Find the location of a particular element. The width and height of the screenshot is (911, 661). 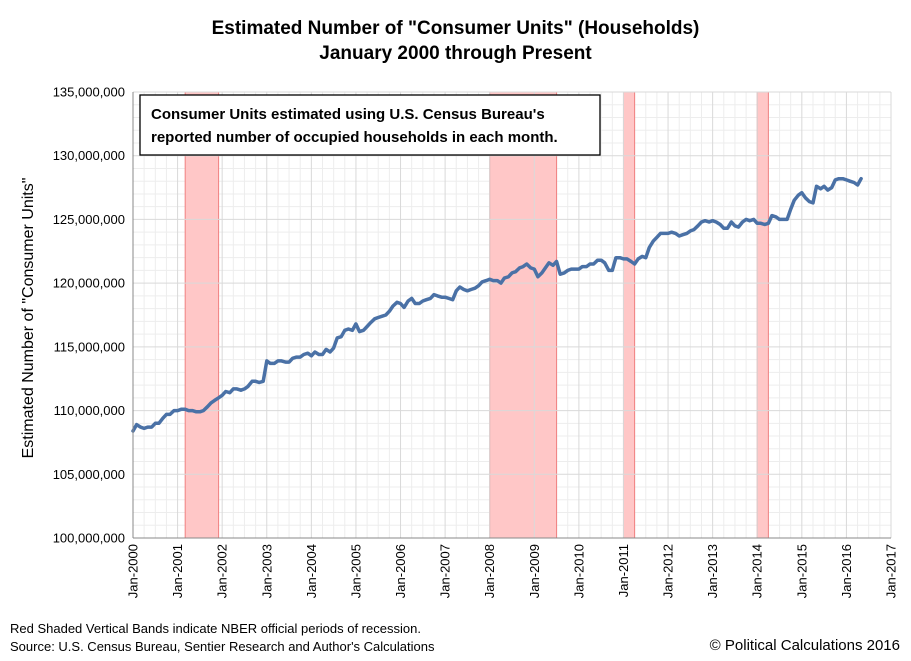

y-tick-label: 120,000,000 is located at coordinates (89, 283).